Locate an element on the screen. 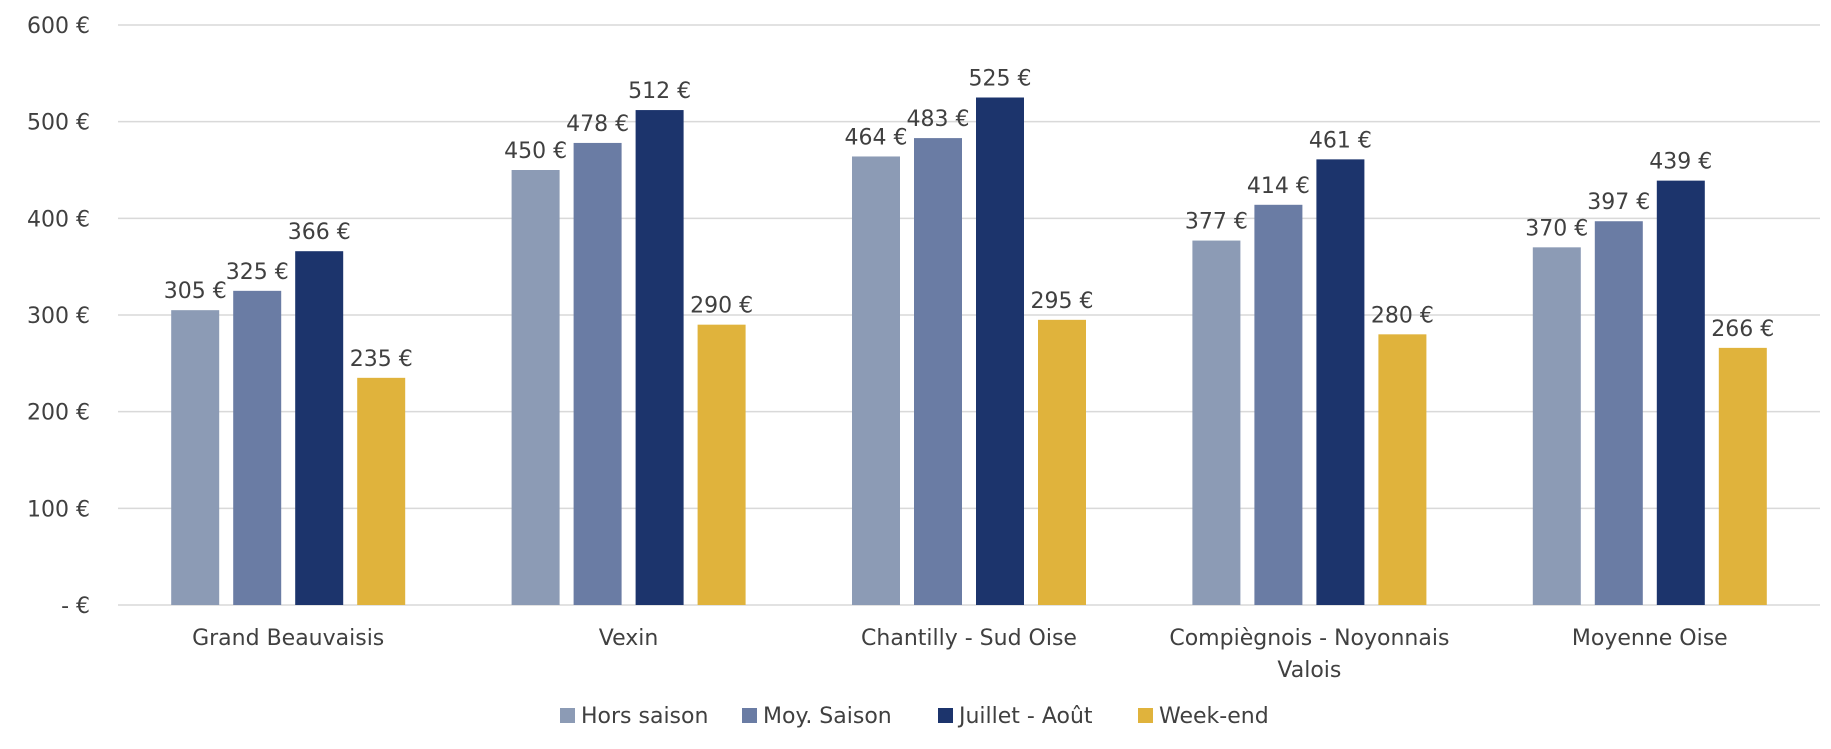 The width and height of the screenshot is (1831, 749). data-label: 377 € is located at coordinates (1216, 222).